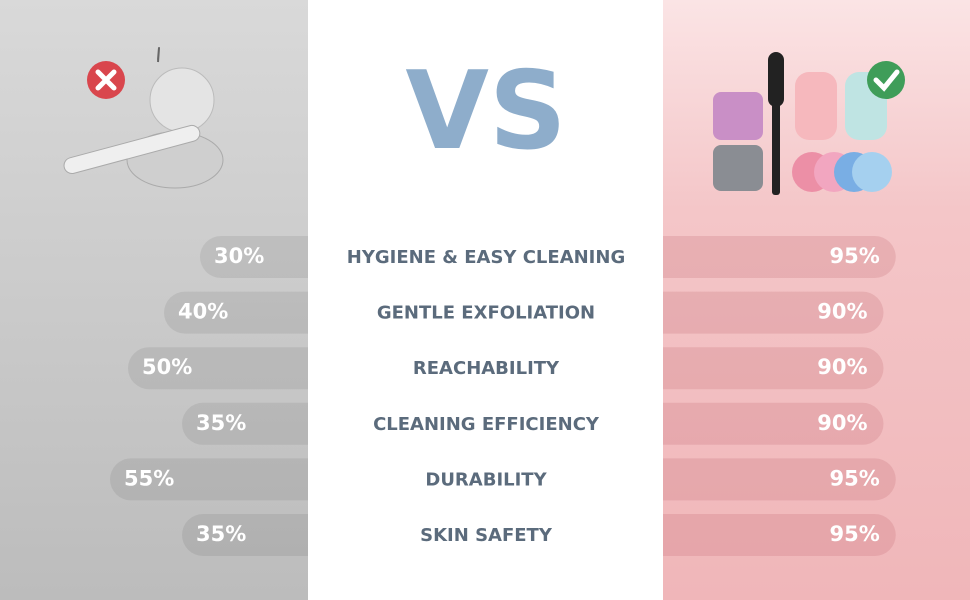  Describe the element at coordinates (486, 257) in the screenshot. I see `criterion-label: HYGIENE & EASY CLEANING` at that location.